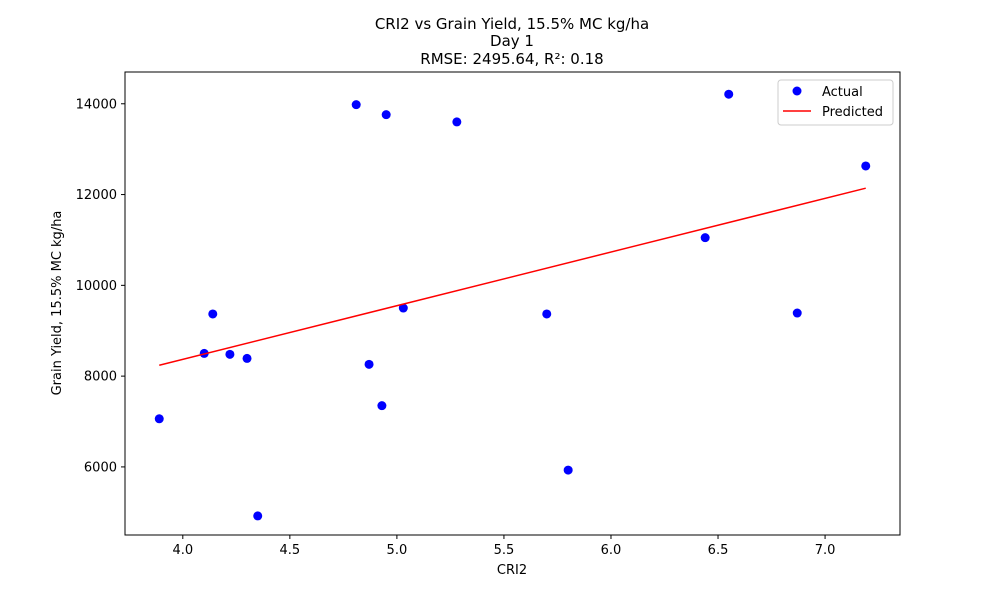 The height and width of the screenshot is (600, 1000). What do you see at coordinates (504, 550) in the screenshot?
I see `x-tick-label-3: 5.5` at bounding box center [504, 550].